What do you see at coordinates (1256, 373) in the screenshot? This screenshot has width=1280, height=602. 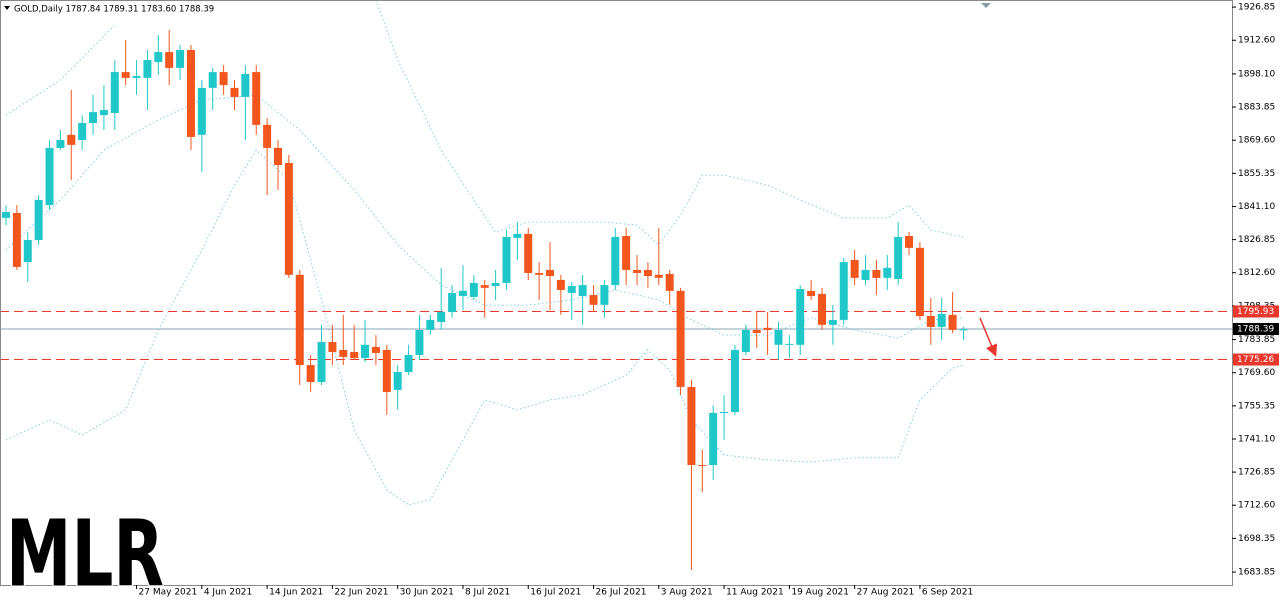 I see `y-tick-label: 1769.60` at bounding box center [1256, 373].